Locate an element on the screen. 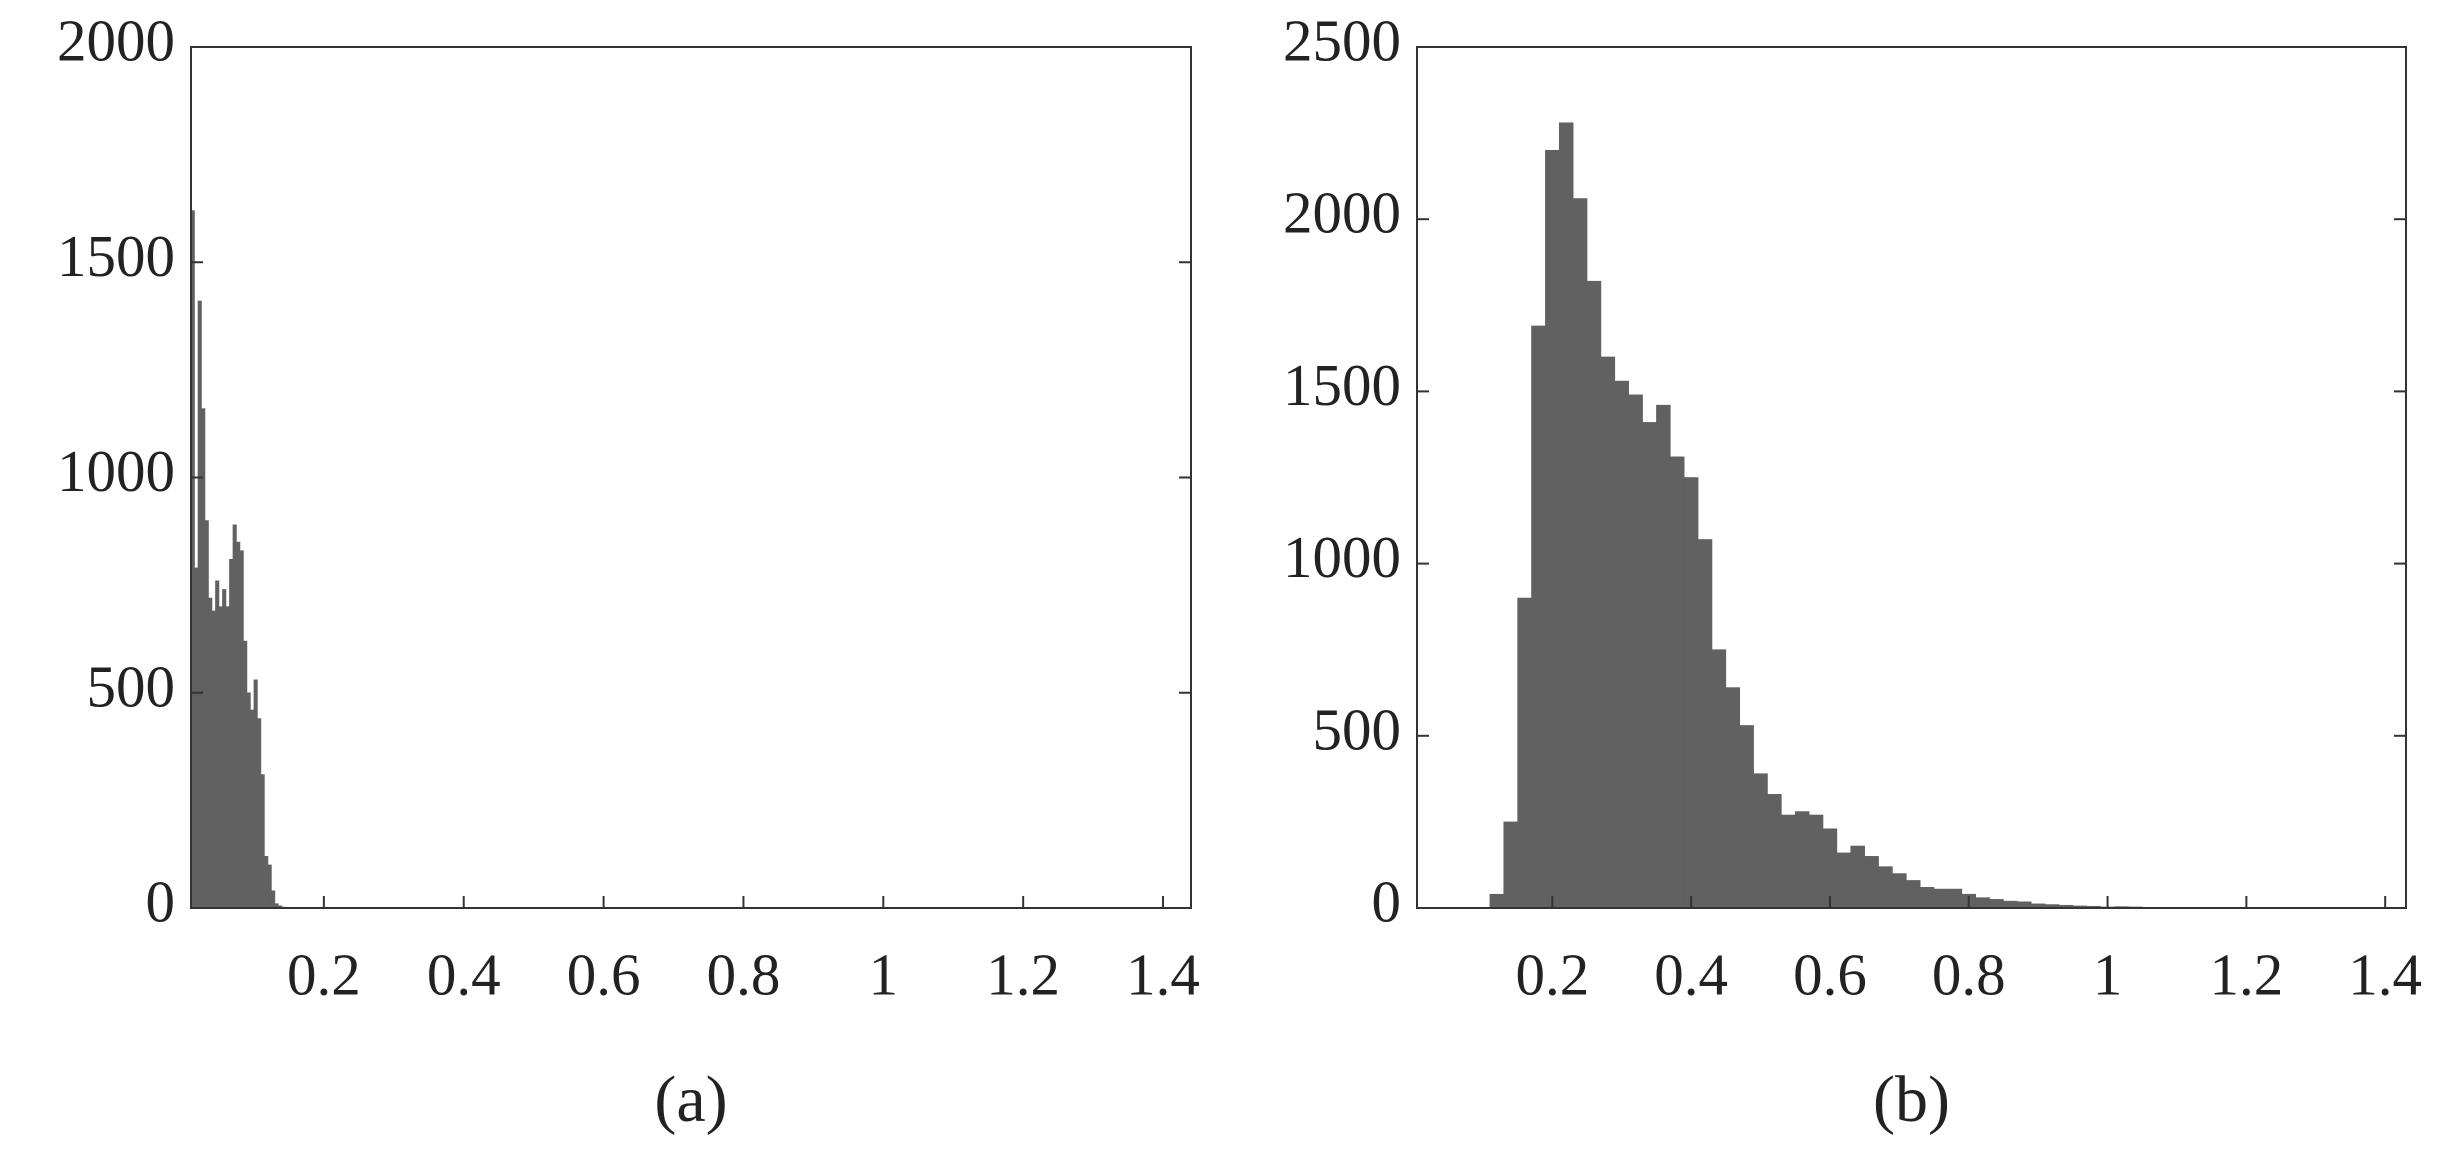  panel-label: (a) is located at coordinates (690, 1099).